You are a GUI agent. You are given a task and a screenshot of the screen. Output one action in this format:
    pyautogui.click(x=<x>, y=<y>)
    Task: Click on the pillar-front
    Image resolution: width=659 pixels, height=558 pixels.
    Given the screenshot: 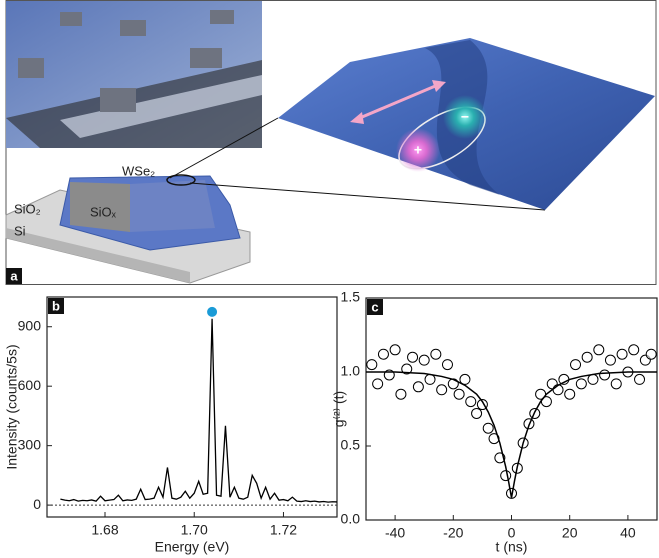 What is the action you would take?
    pyautogui.click(x=100, y=207)
    